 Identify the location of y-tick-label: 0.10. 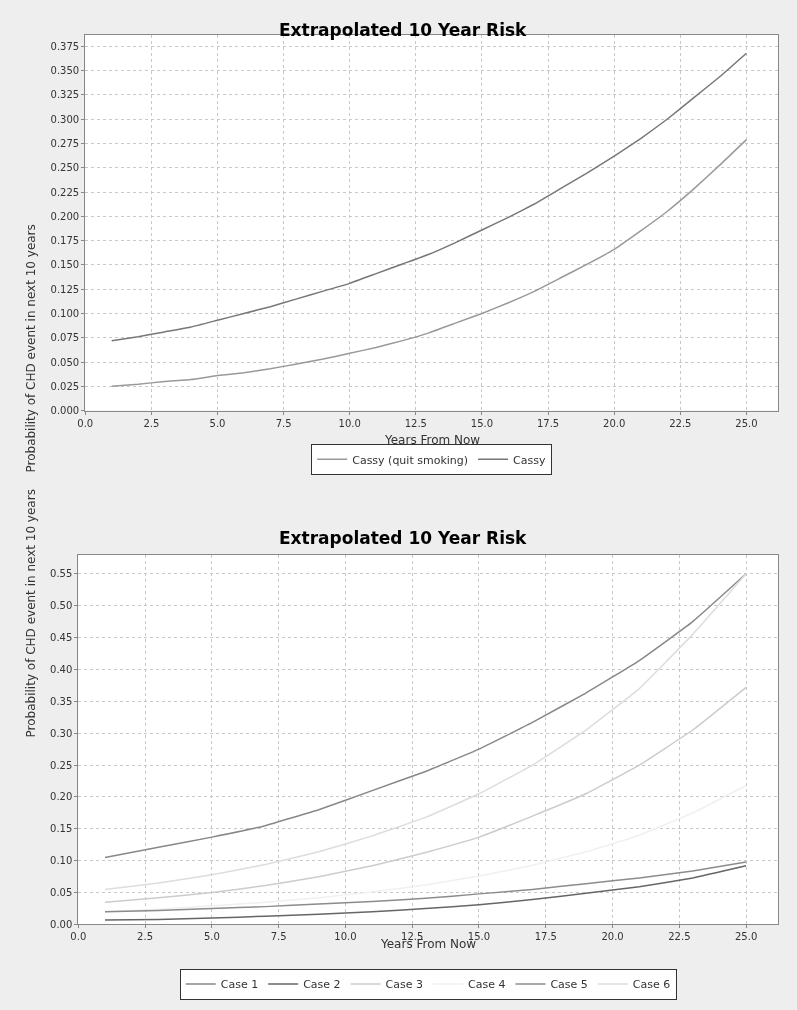
(61, 861).